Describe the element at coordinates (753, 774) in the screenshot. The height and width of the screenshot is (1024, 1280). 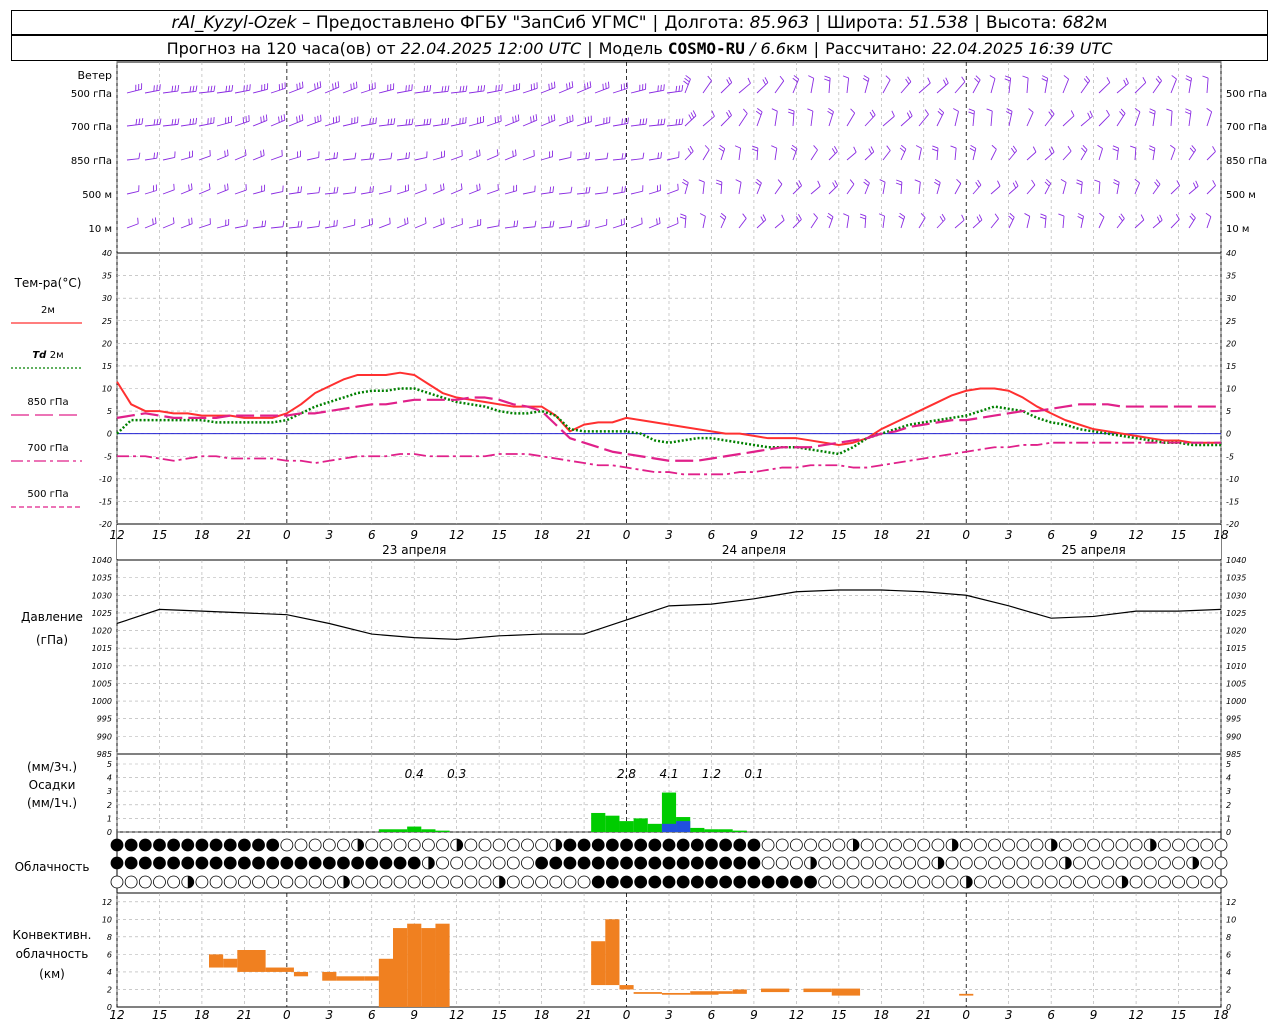
I see `precip-total-label: 0.1` at that location.